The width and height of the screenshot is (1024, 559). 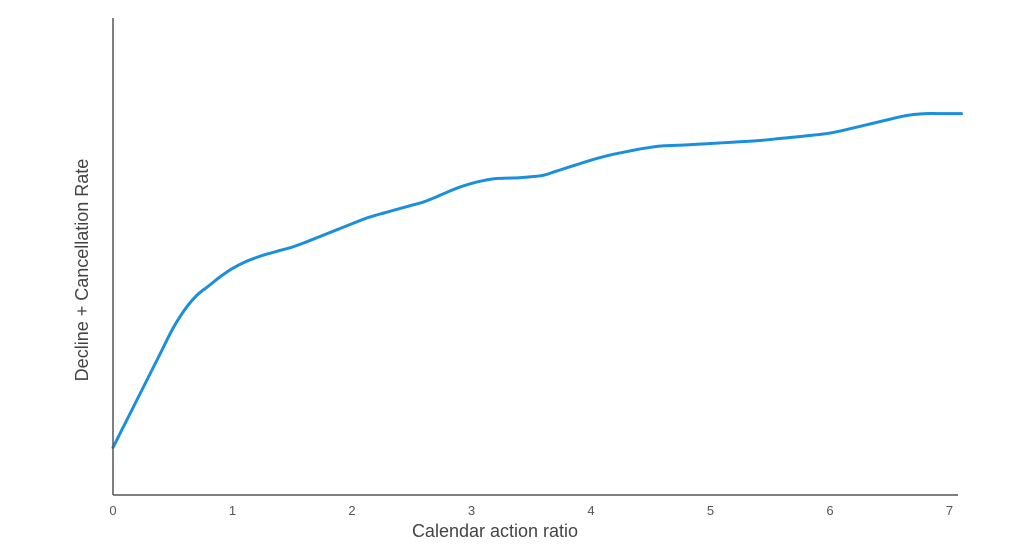 I want to click on x-tick-label: 7, so click(x=949, y=510).